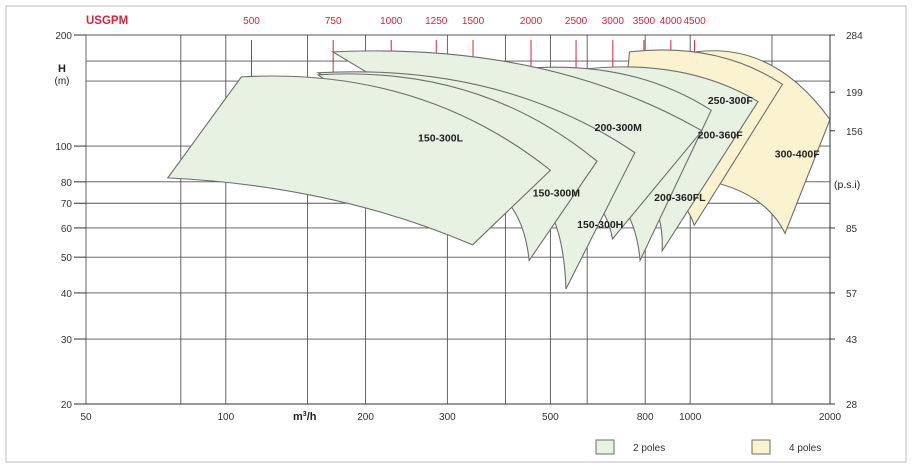  I want to click on usgpm-tick-label: 2500, so click(576, 21).